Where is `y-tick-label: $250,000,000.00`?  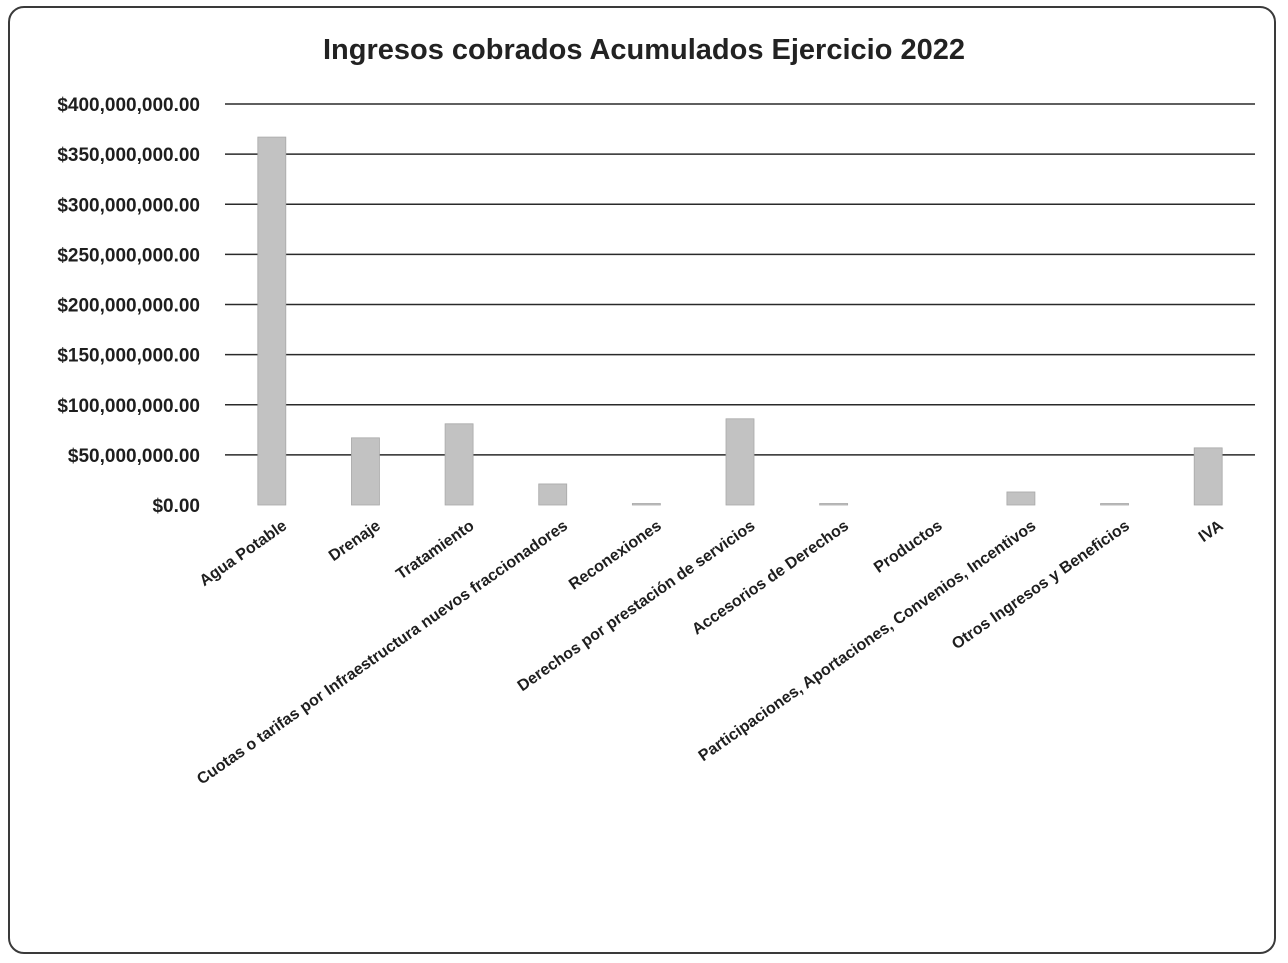 y-tick-label: $250,000,000.00 is located at coordinates (128, 255).